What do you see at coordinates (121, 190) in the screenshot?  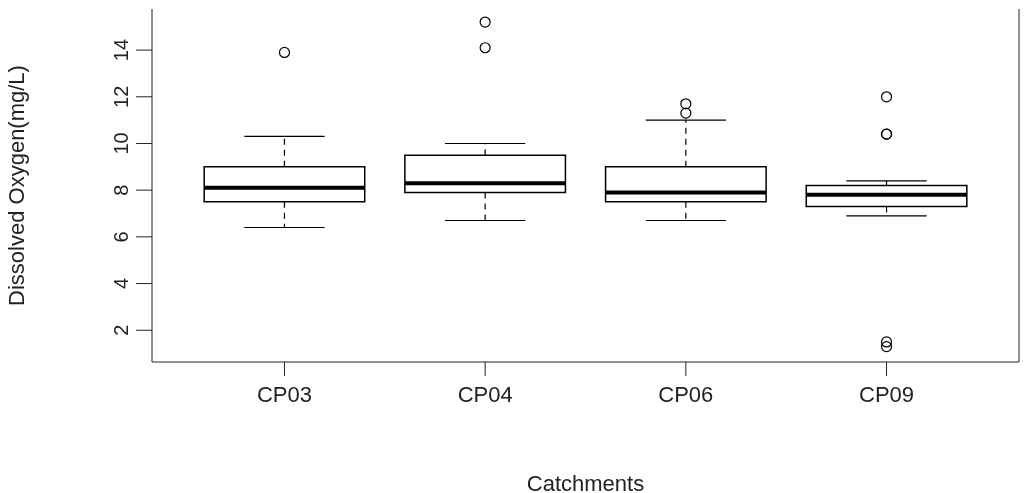 I see `y-tick-label: 8` at bounding box center [121, 190].